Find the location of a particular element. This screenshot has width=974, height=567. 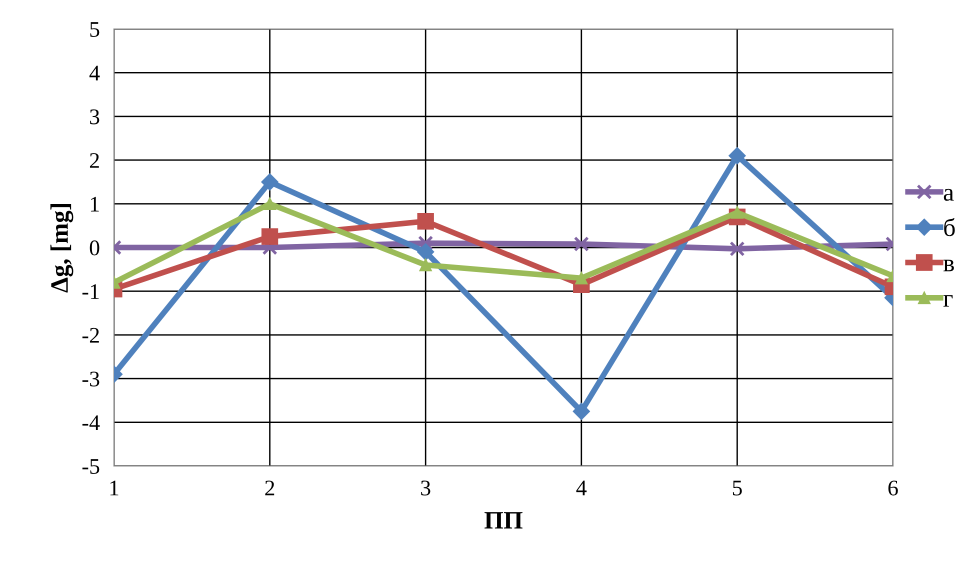

y-tick-label: -5 is located at coordinates (91, 466).